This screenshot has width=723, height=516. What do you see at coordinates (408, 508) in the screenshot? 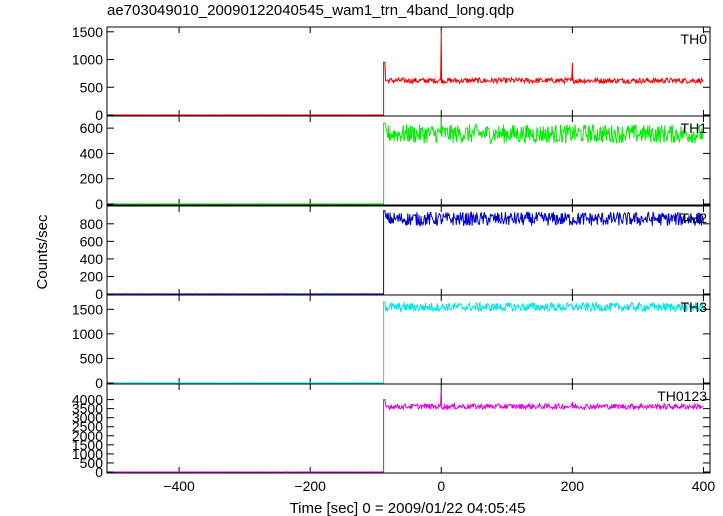
I see `x-axis-label: Time [sec] 0 = 2009/01/22 04:05:45` at bounding box center [408, 508].